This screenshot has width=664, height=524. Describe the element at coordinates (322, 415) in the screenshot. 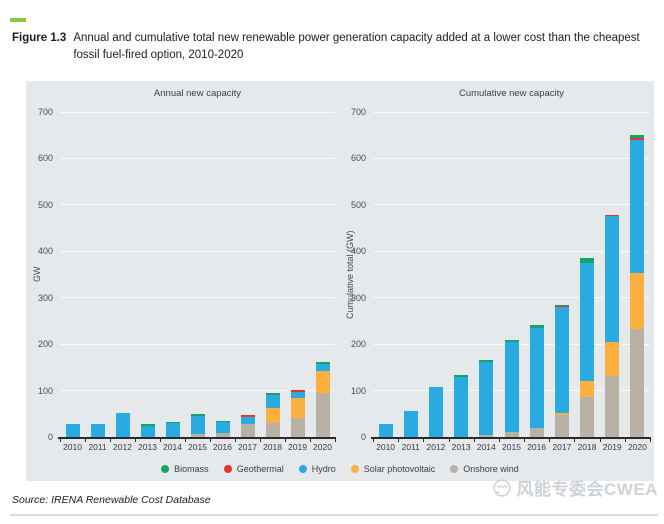

I see `bar-2020-onshore-wind` at that location.